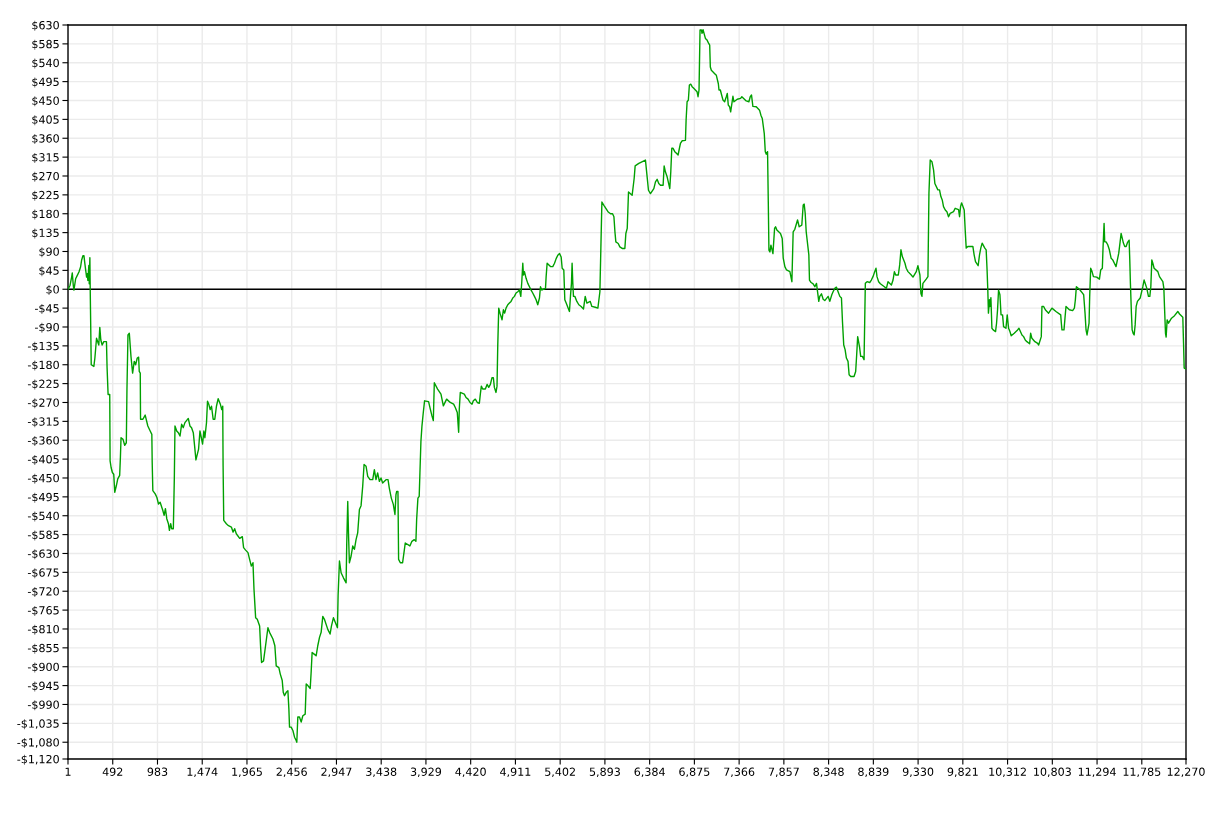  Describe the element at coordinates (43, 403) in the screenshot. I see `y-tick-label: -$270` at that location.